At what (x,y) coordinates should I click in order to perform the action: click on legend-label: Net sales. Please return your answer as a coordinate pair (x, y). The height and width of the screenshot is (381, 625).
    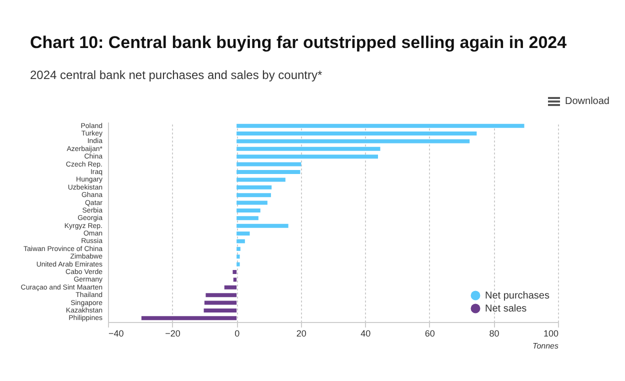
    Looking at the image, I should click on (506, 309).